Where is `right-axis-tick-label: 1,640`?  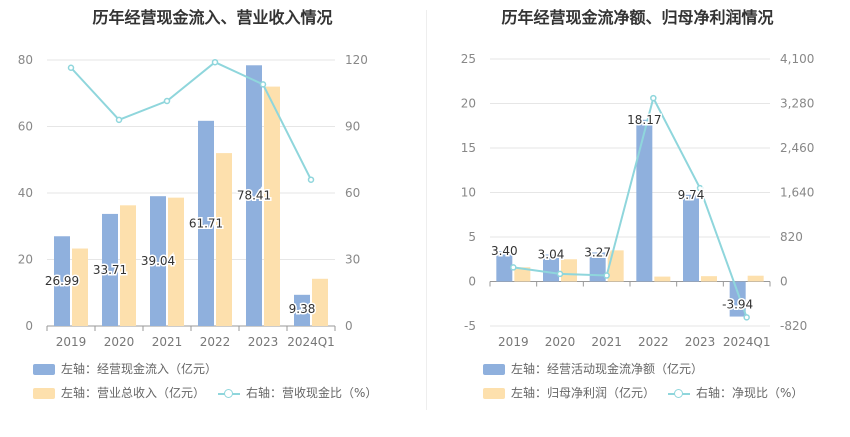
right-axis-tick-label: 1,640 is located at coordinates (797, 193).